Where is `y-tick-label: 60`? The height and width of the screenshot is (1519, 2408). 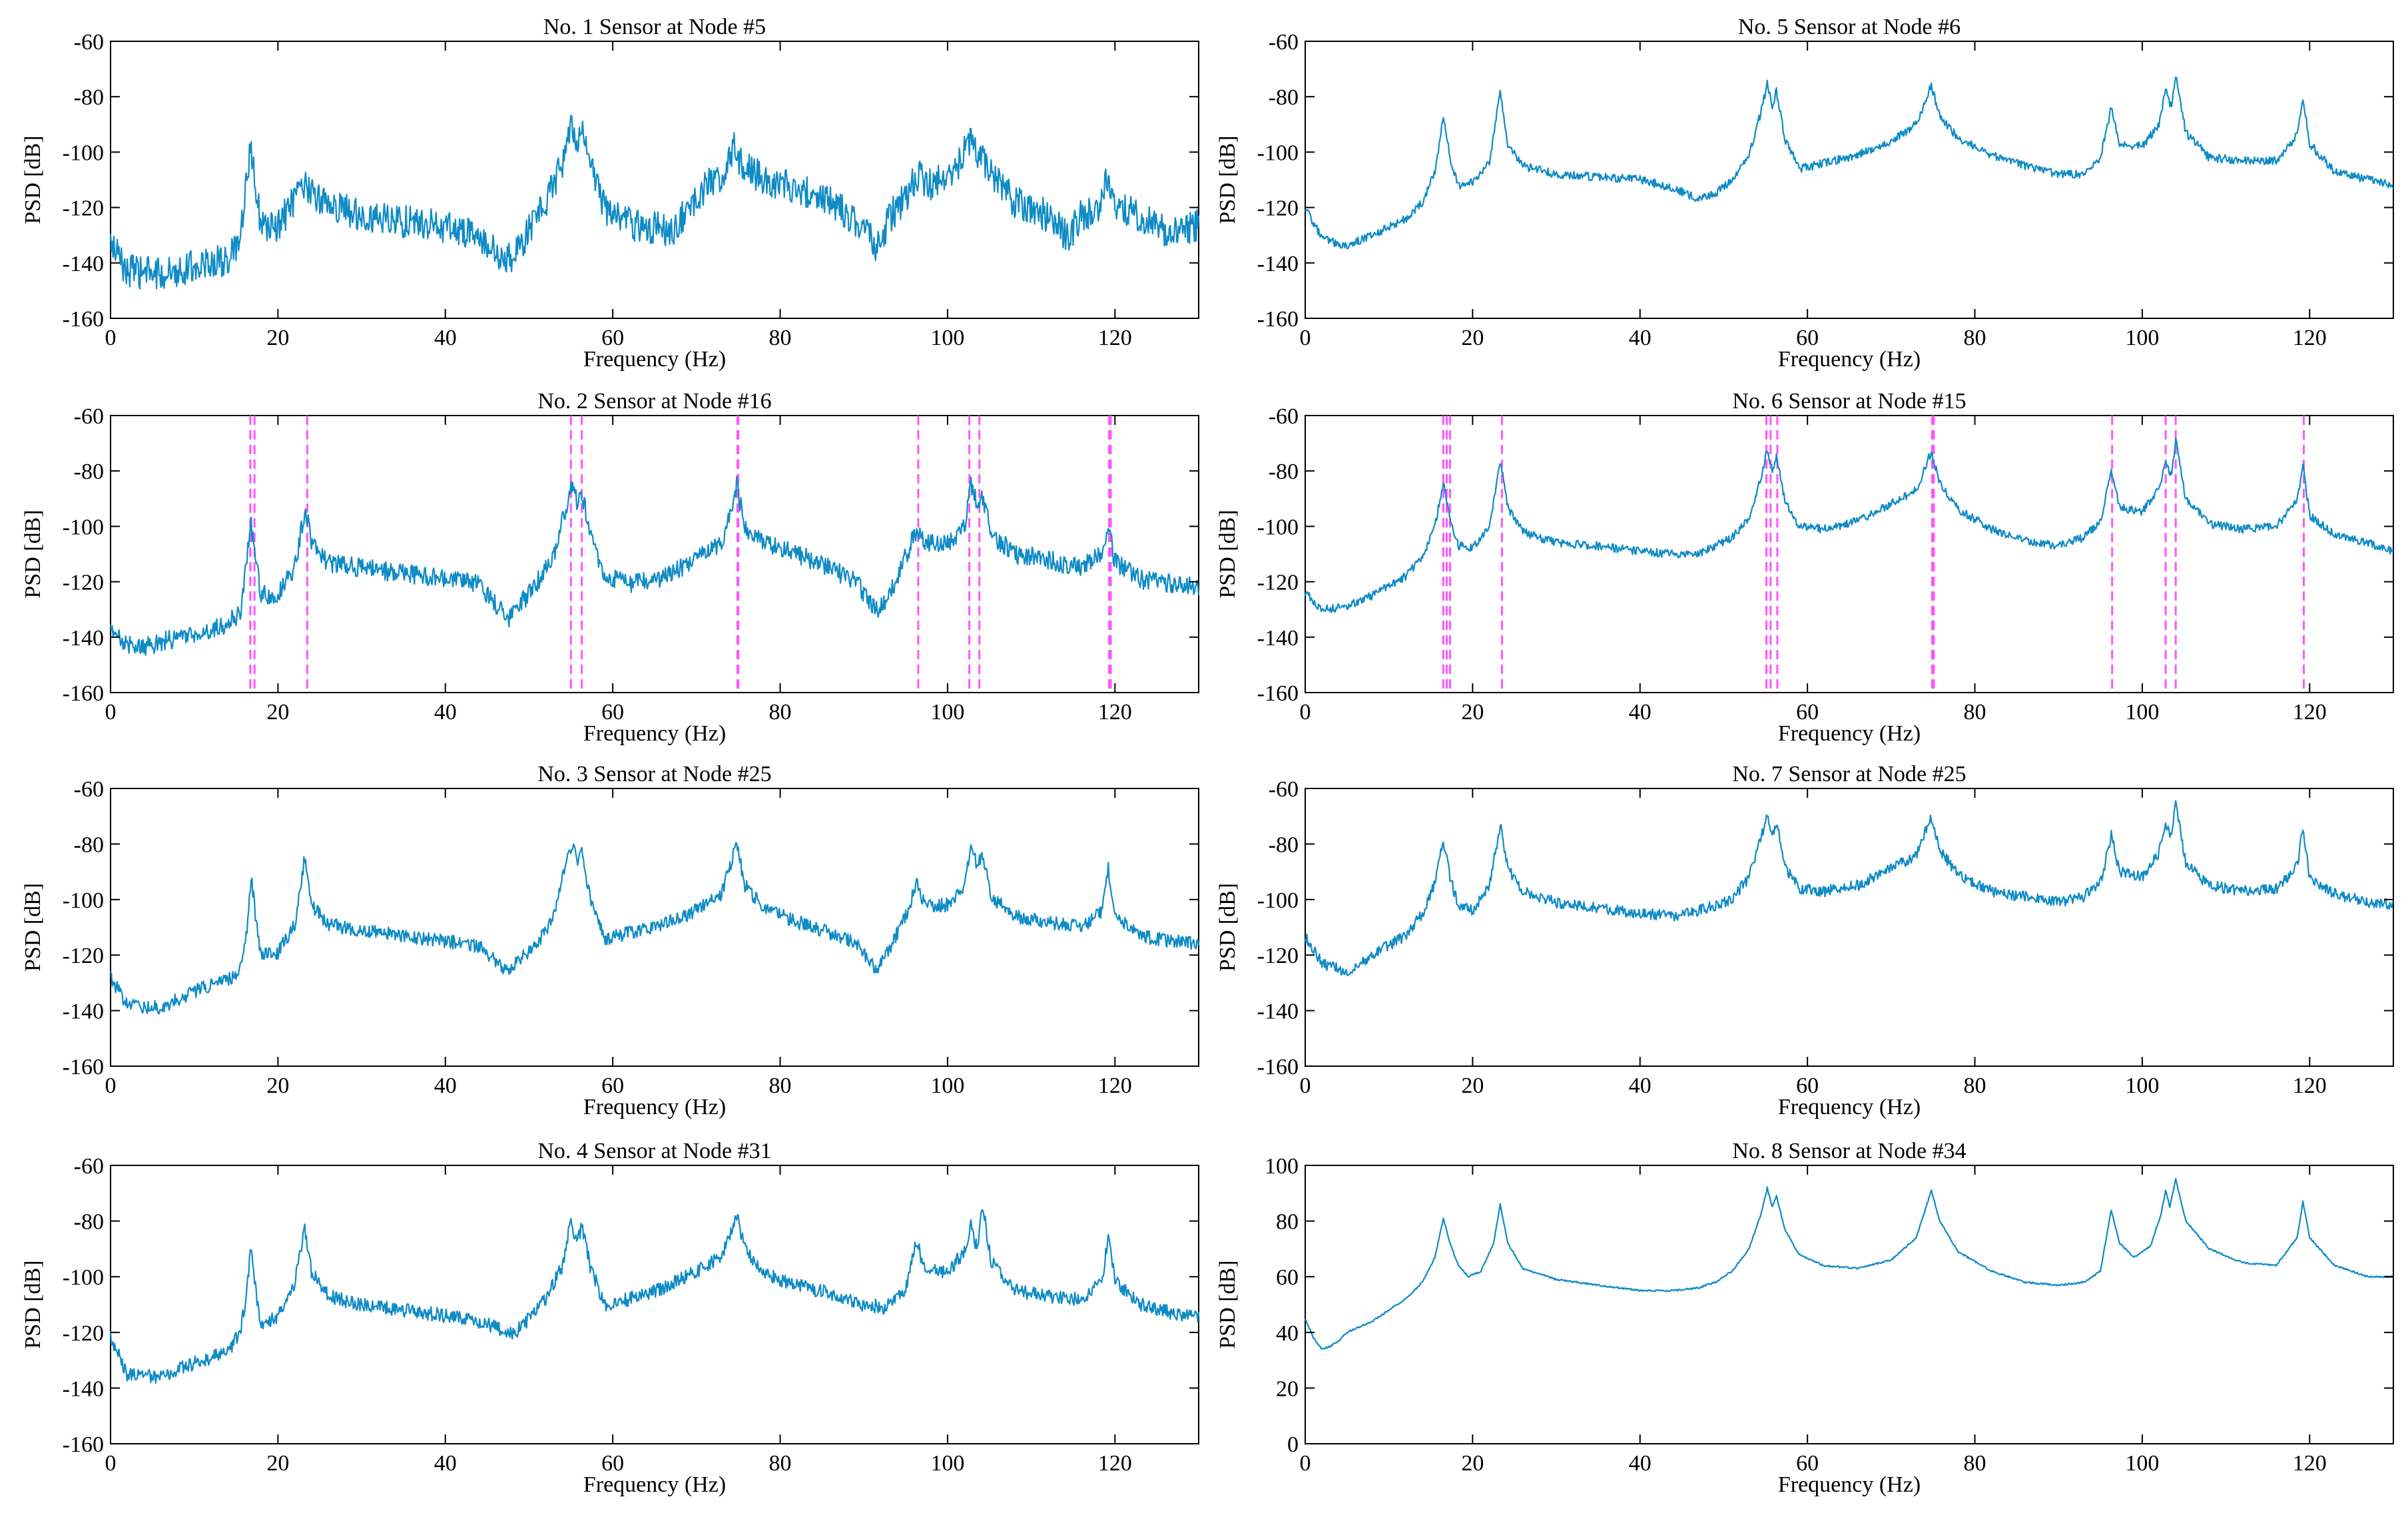 y-tick-label: 60 is located at coordinates (1287, 1277).